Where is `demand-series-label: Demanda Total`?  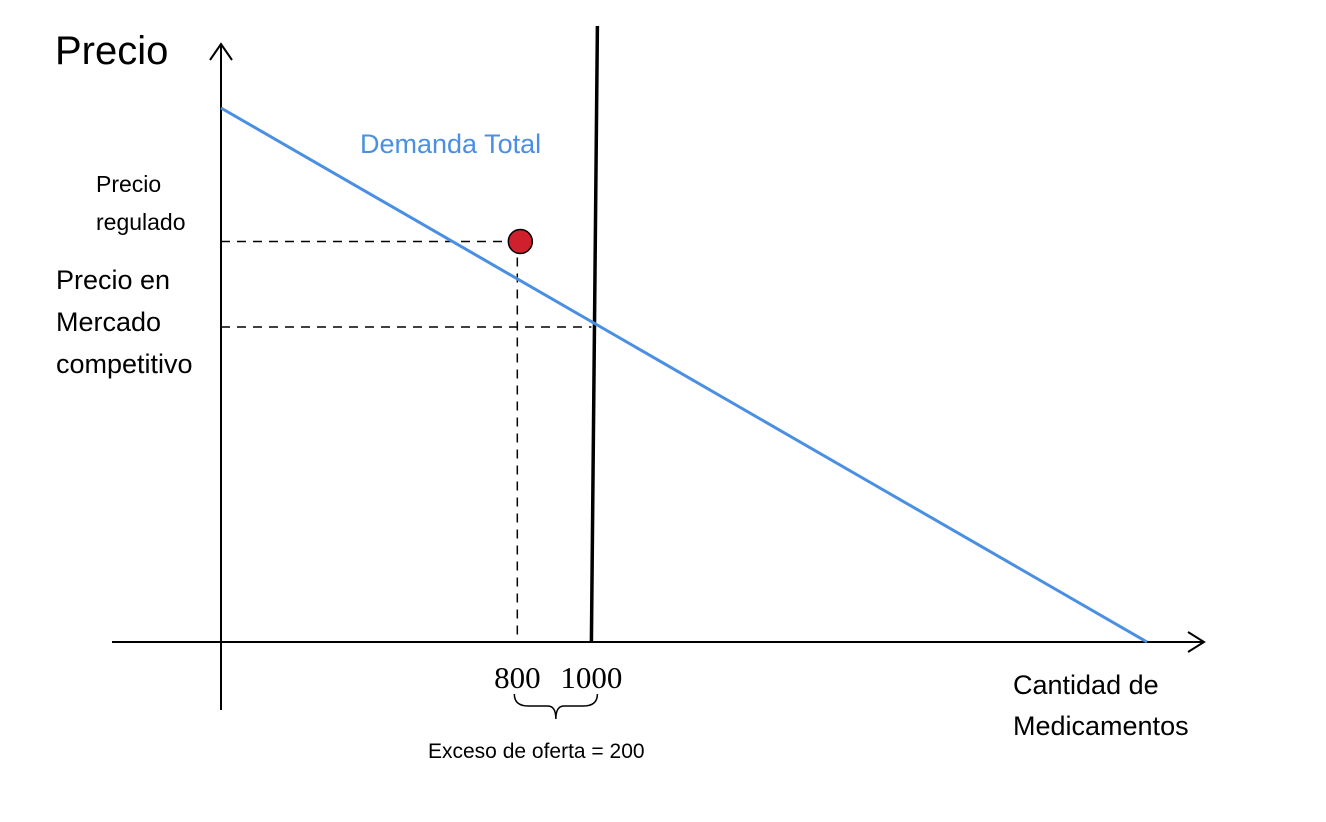 demand-series-label: Demanda Total is located at coordinates (450, 144).